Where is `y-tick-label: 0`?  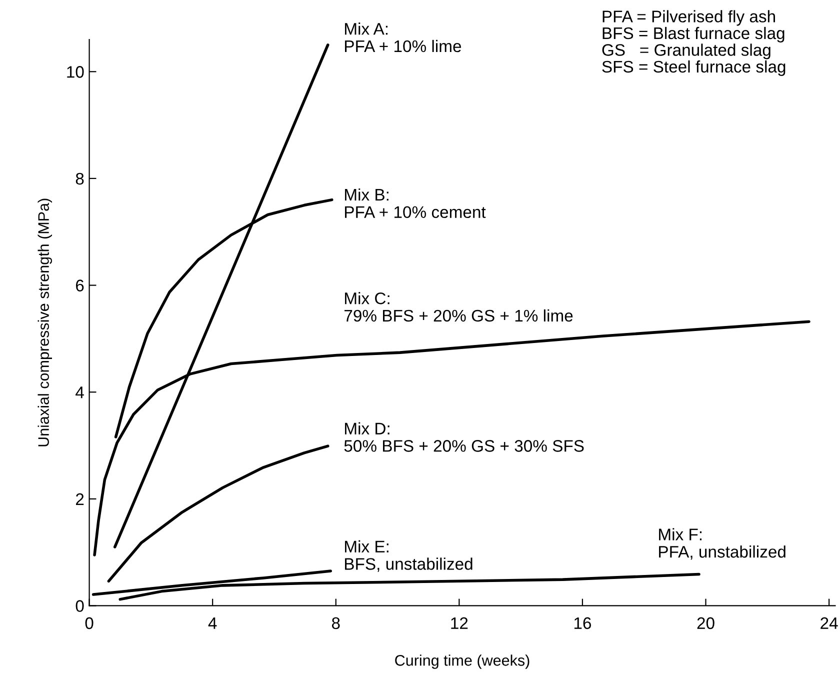
y-tick-label: 0 is located at coordinates (80, 606).